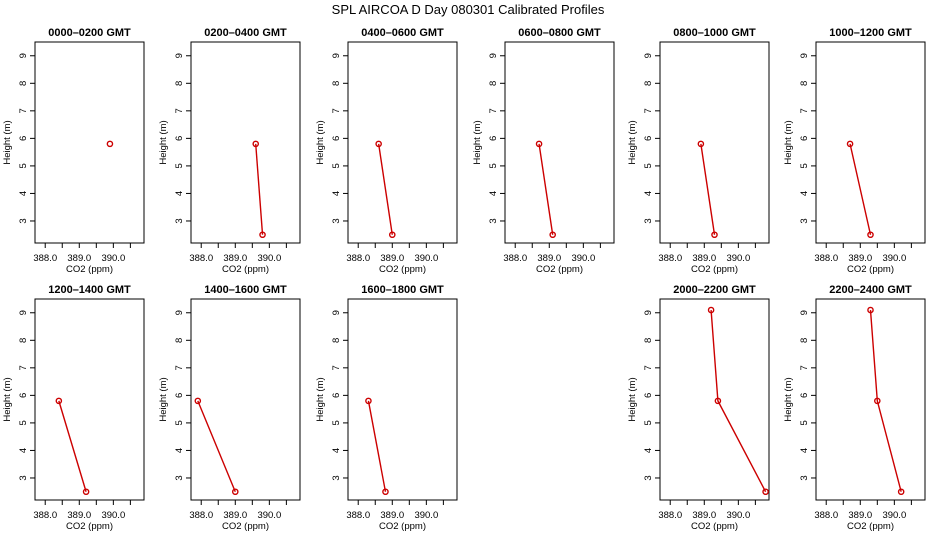 This screenshot has height=540, width=936. Describe the element at coordinates (559, 33) in the screenshot. I see `panel-title: 0600–0800 GMT` at that location.